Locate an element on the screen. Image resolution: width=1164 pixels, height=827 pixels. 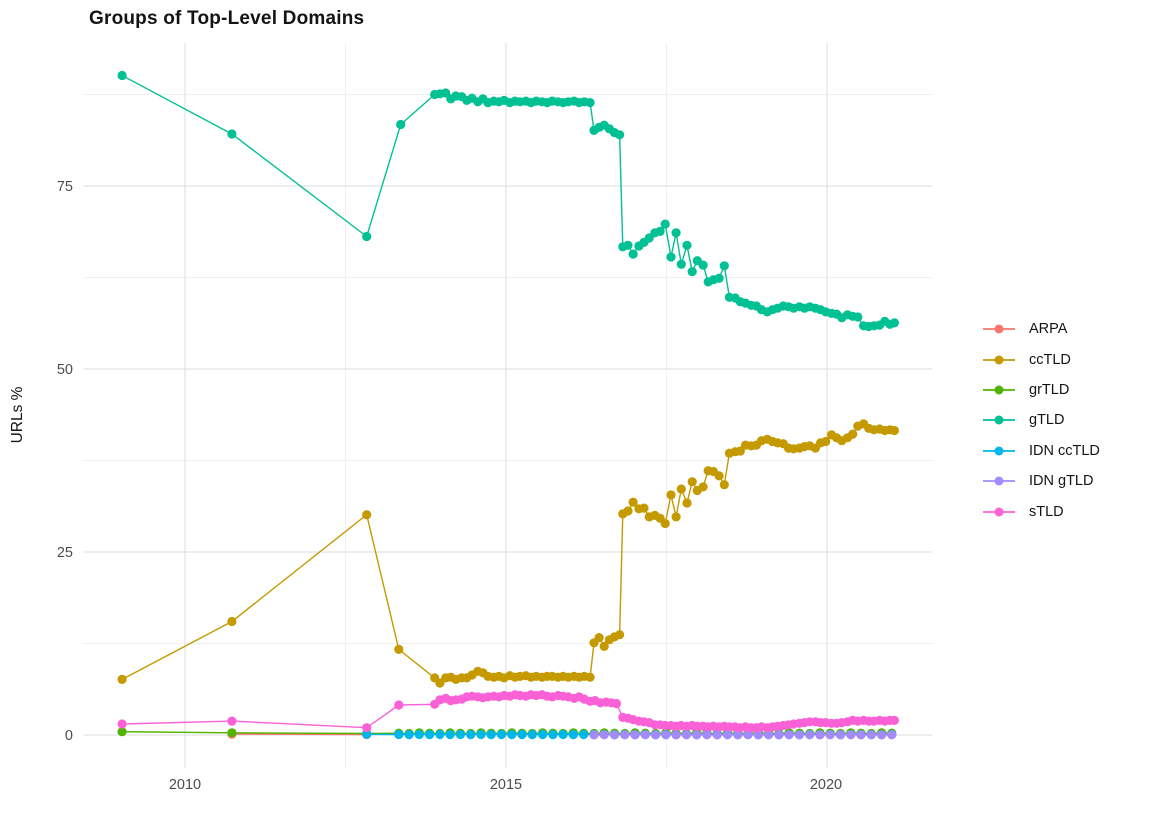
y-tick-label-75: 75 is located at coordinates (65, 187).